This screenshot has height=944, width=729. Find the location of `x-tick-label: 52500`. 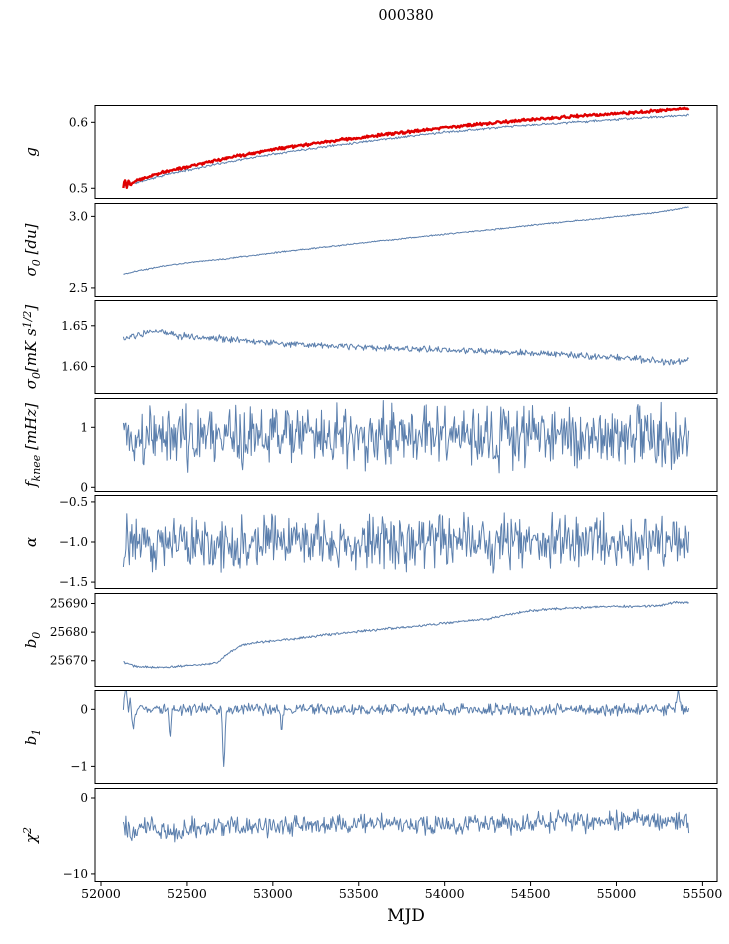

x-tick-label: 52500 is located at coordinates (187, 893).